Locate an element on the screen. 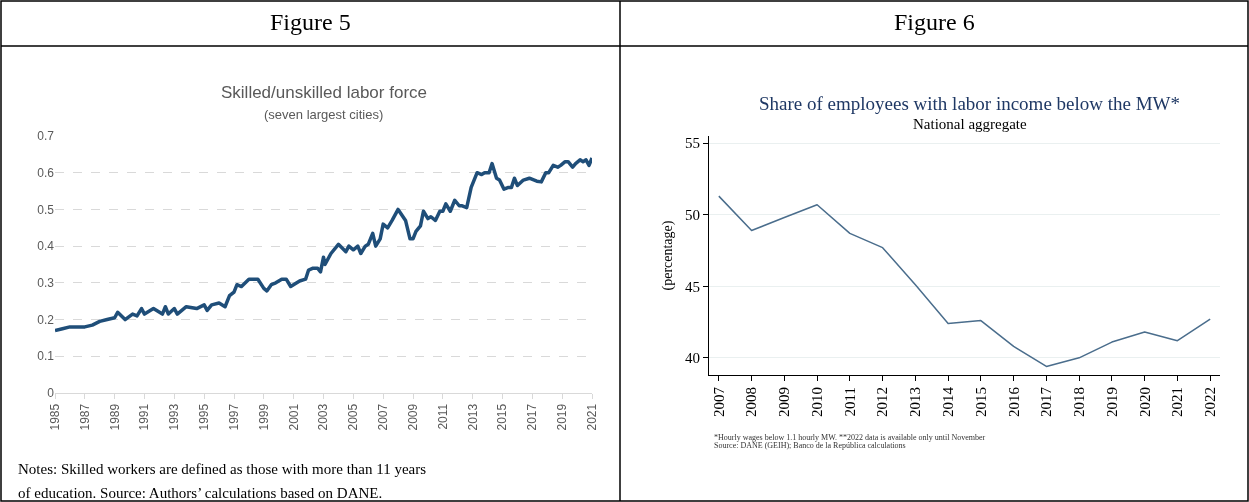 This screenshot has width=1249, height=502. y-tick-label: 0.6 is located at coordinates (46, 172).